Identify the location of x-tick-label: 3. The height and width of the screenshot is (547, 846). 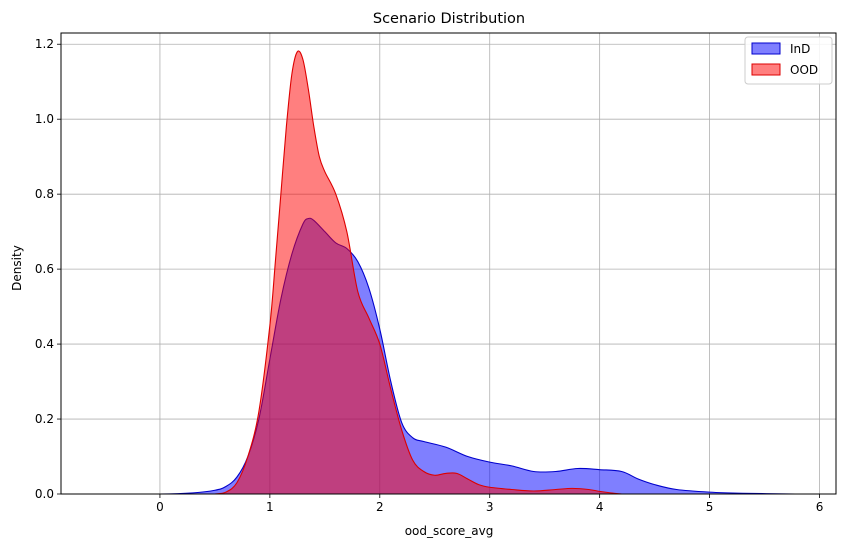
(490, 507).